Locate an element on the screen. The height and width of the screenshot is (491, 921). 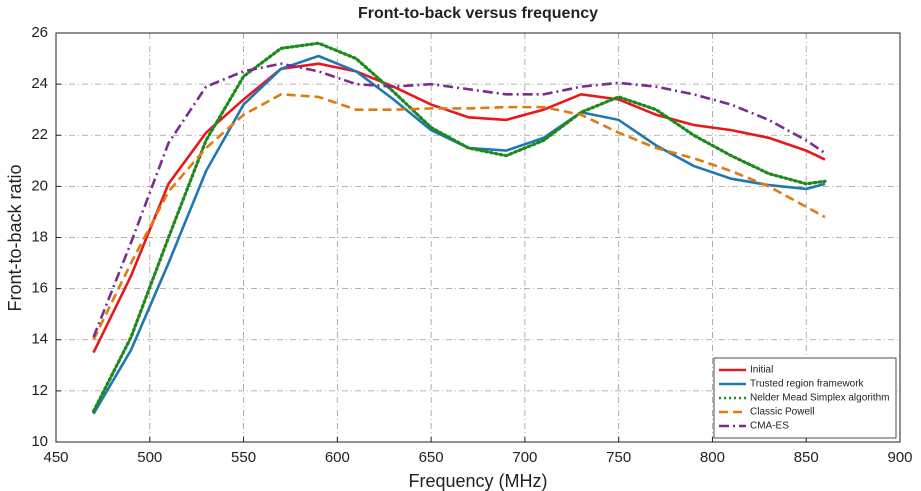
x-tick-label: 450 is located at coordinates (55, 457).